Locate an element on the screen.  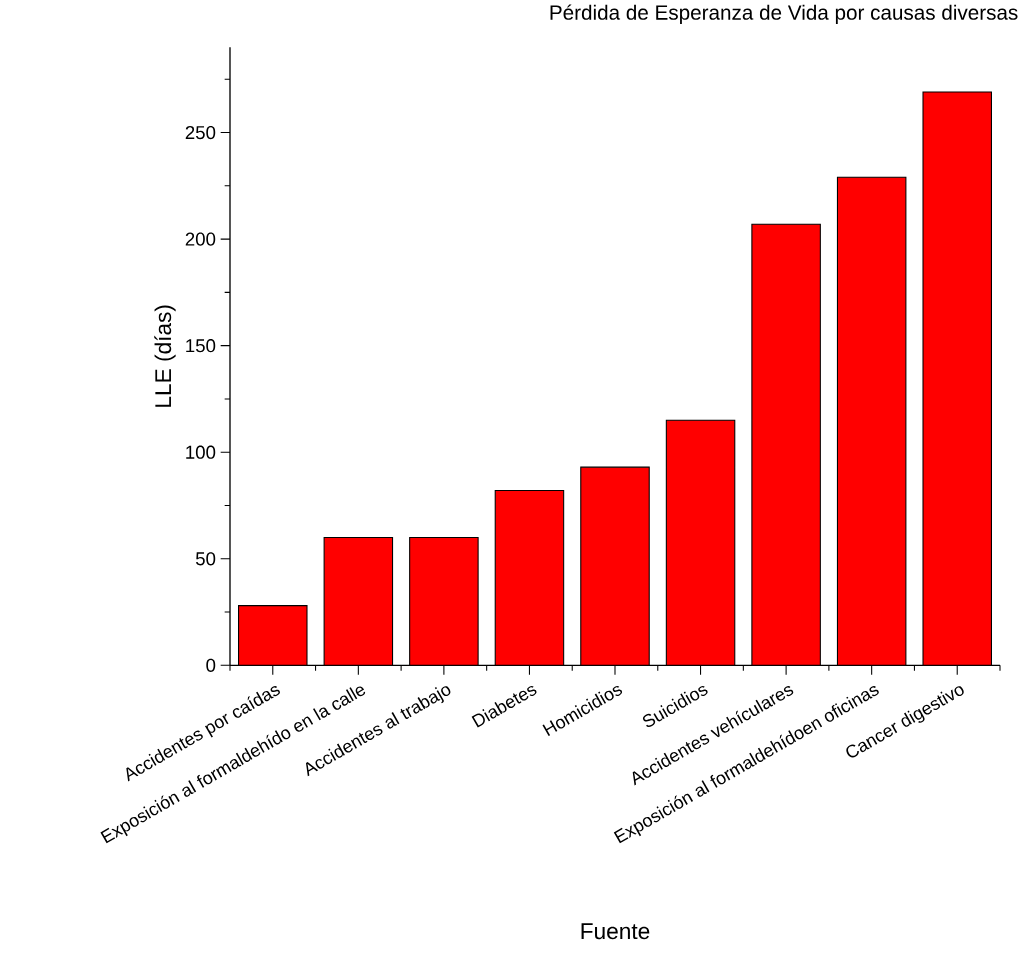
y-tick-label: 50 is located at coordinates (205, 558).